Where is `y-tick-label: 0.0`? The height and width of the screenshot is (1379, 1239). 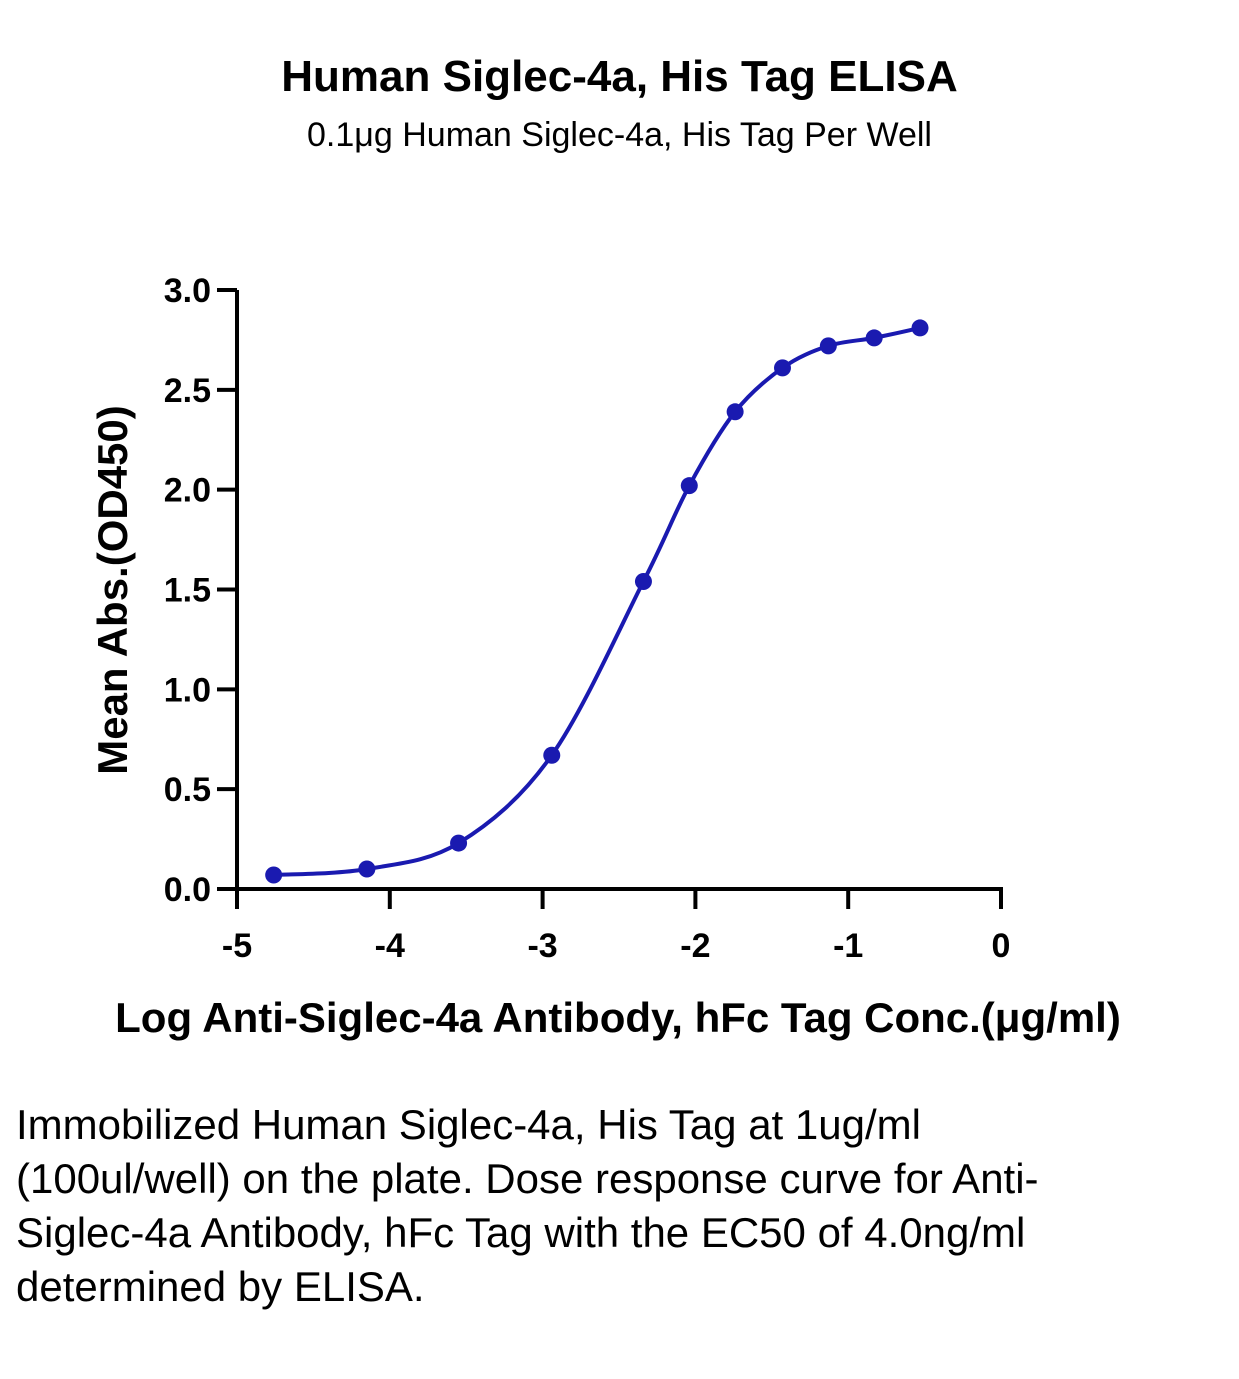
y-tick-label: 0.0 is located at coordinates (187, 890).